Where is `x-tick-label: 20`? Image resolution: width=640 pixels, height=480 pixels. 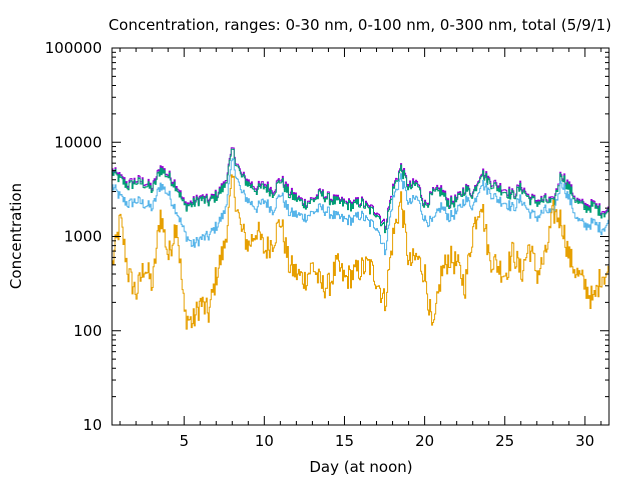
x-tick-label: 20 is located at coordinates (424, 441).